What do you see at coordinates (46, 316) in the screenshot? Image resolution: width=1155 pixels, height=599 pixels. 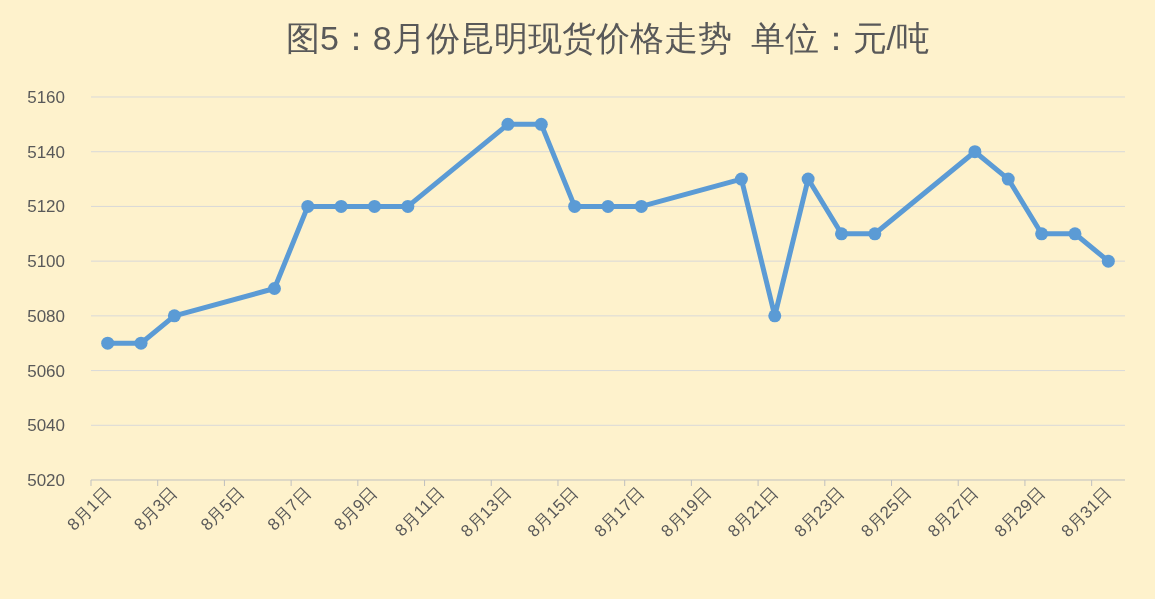 I see `y-tick-label: 5080` at bounding box center [46, 316].